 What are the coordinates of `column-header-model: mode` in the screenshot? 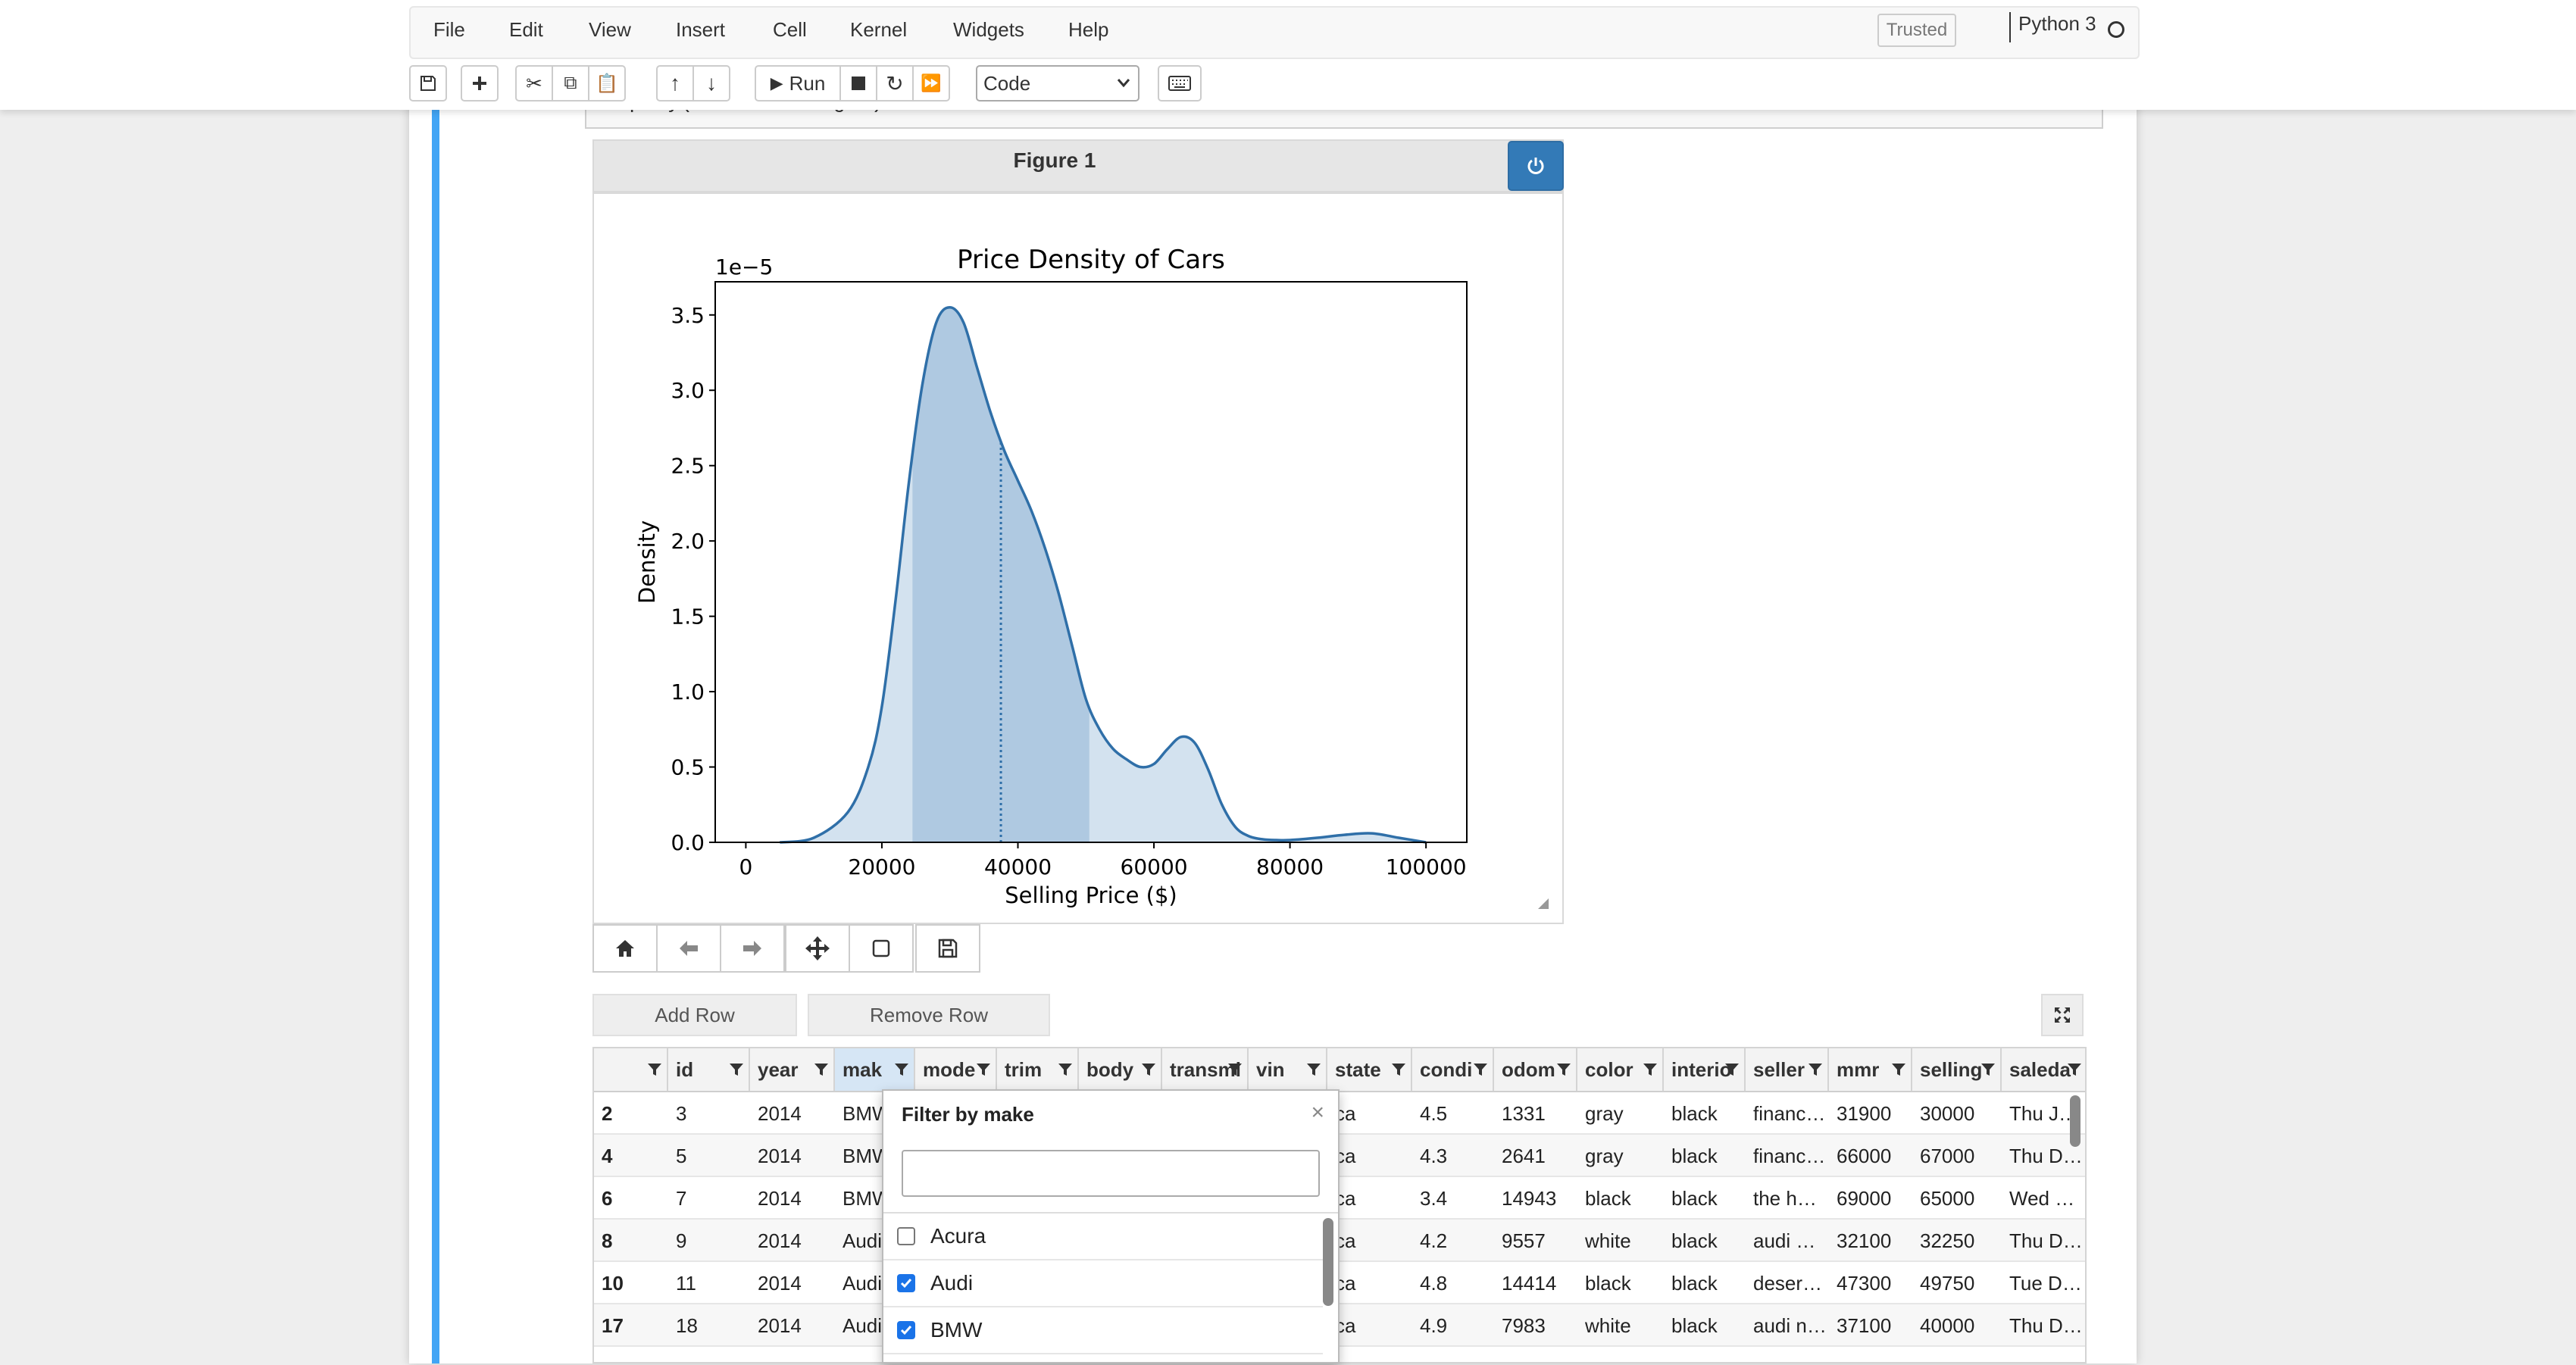 It's located at (956, 1069).